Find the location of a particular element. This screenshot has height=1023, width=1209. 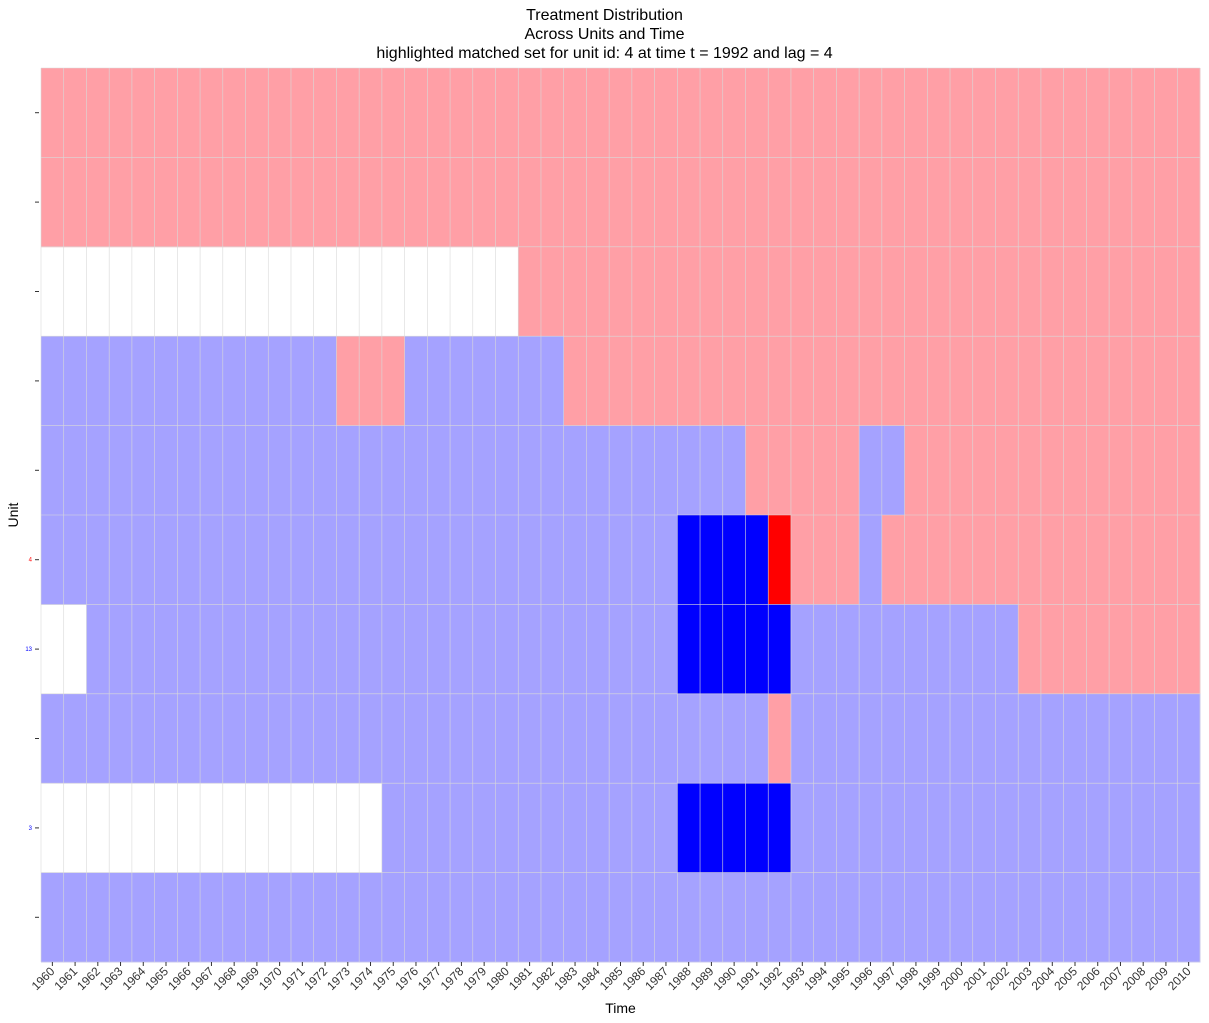

y-tick-label: 3 is located at coordinates (31, 829).